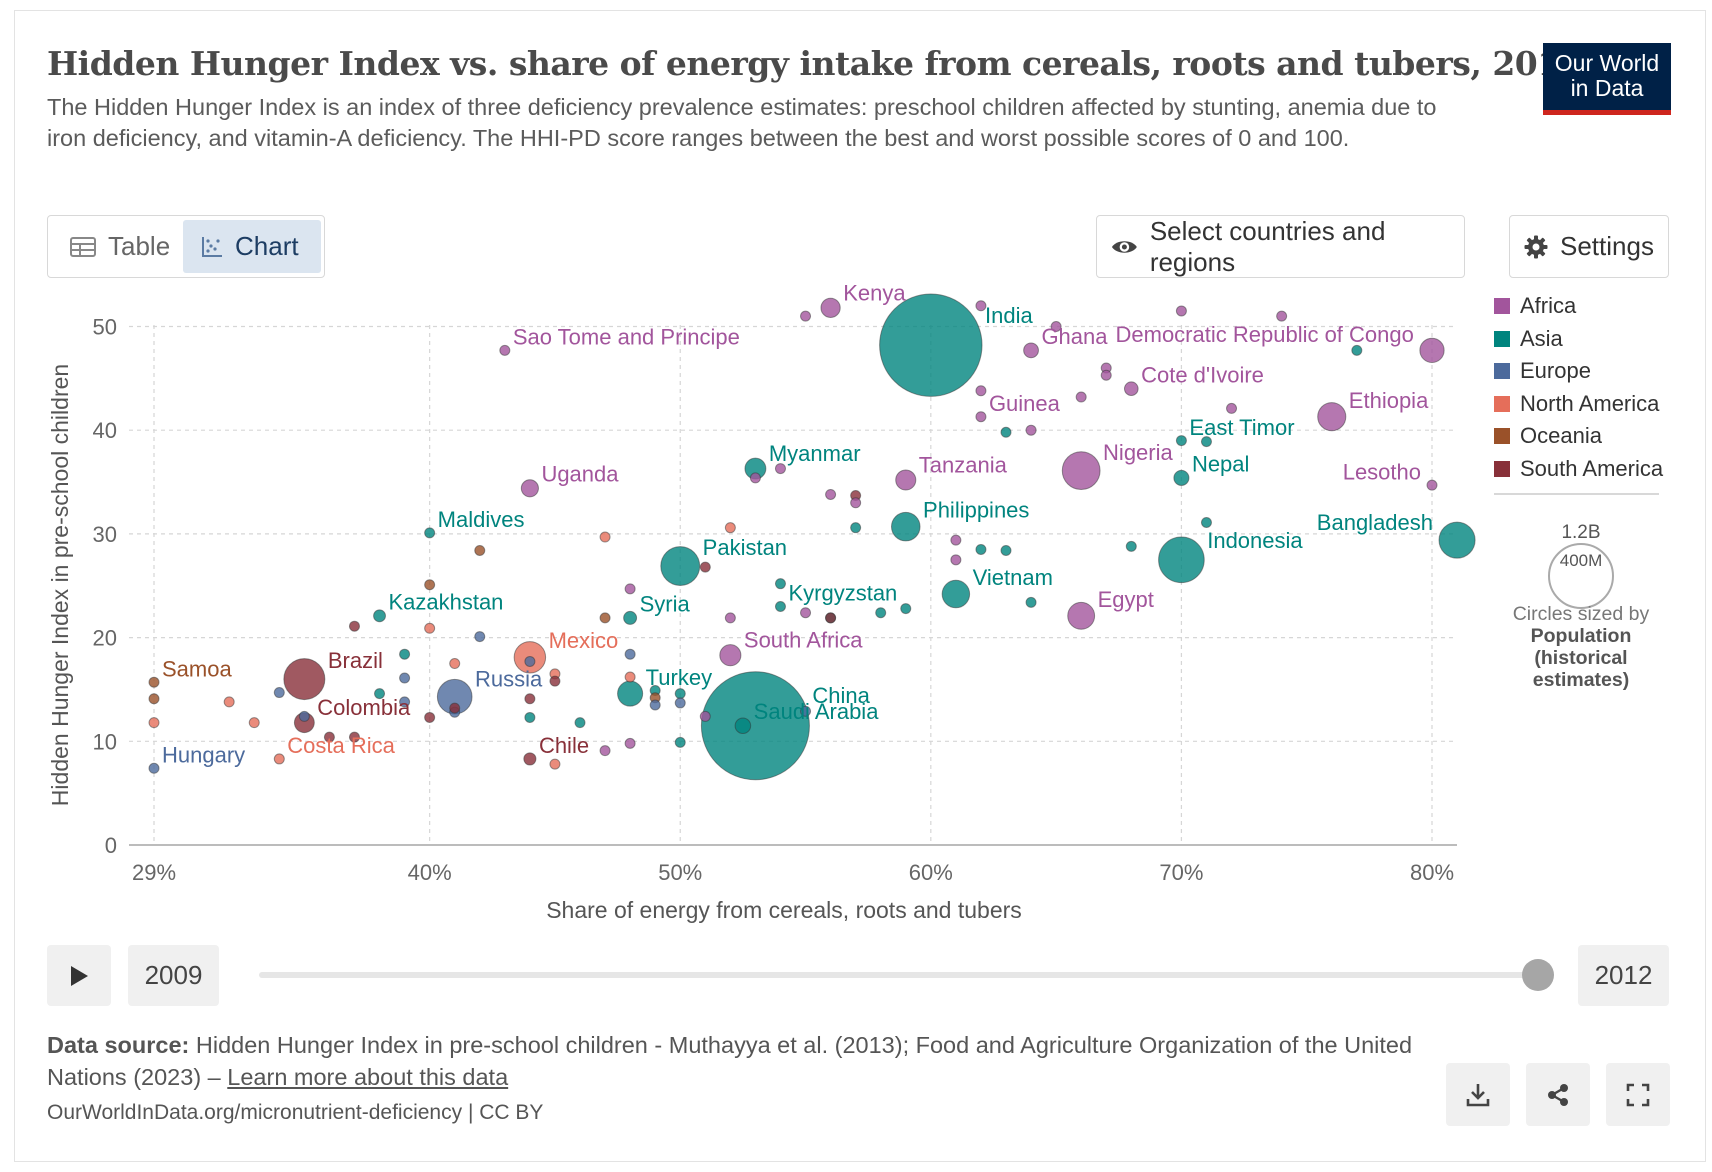 This screenshot has width=1712, height=1172. I want to click on legend-item: Africa, so click(1578, 306).